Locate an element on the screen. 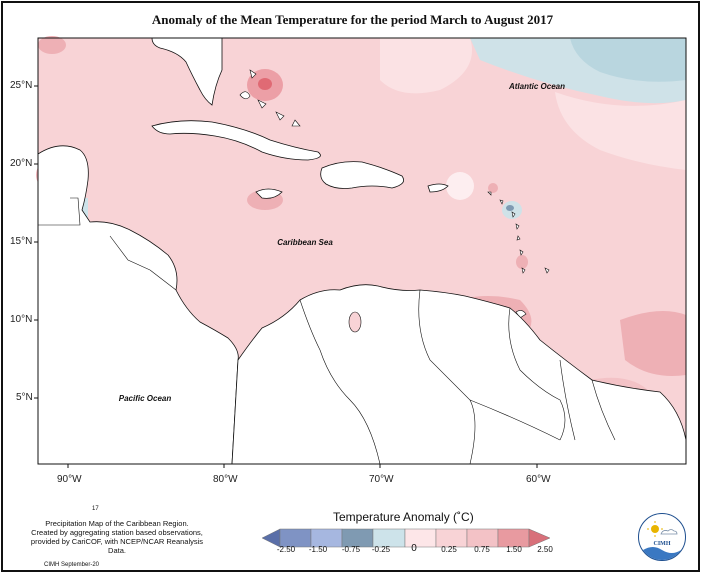  cimh-logo-graphic is located at coordinates (662, 540).